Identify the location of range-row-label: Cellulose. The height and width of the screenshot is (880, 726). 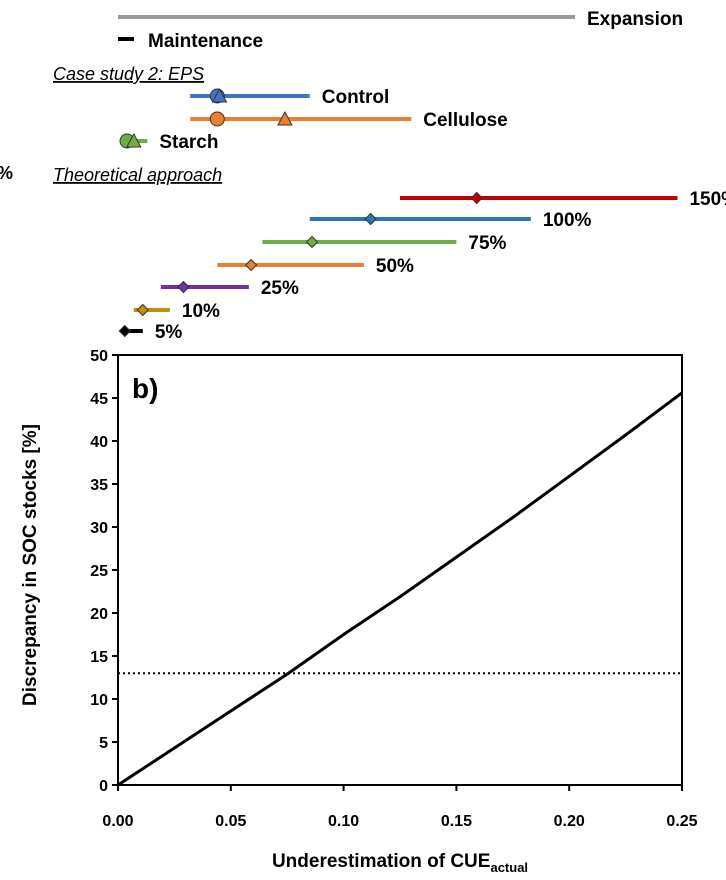
(465, 120).